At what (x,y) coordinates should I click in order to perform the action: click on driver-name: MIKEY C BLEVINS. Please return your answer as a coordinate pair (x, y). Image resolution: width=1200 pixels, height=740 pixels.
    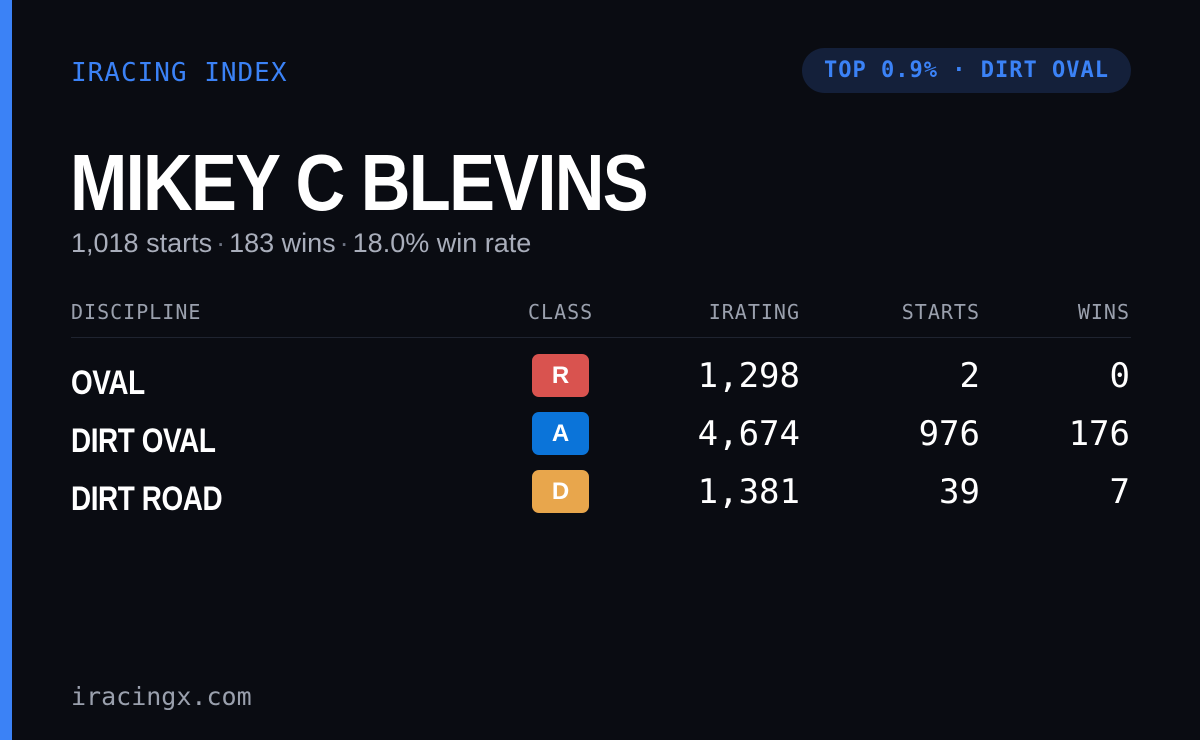
    Looking at the image, I should click on (359, 182).